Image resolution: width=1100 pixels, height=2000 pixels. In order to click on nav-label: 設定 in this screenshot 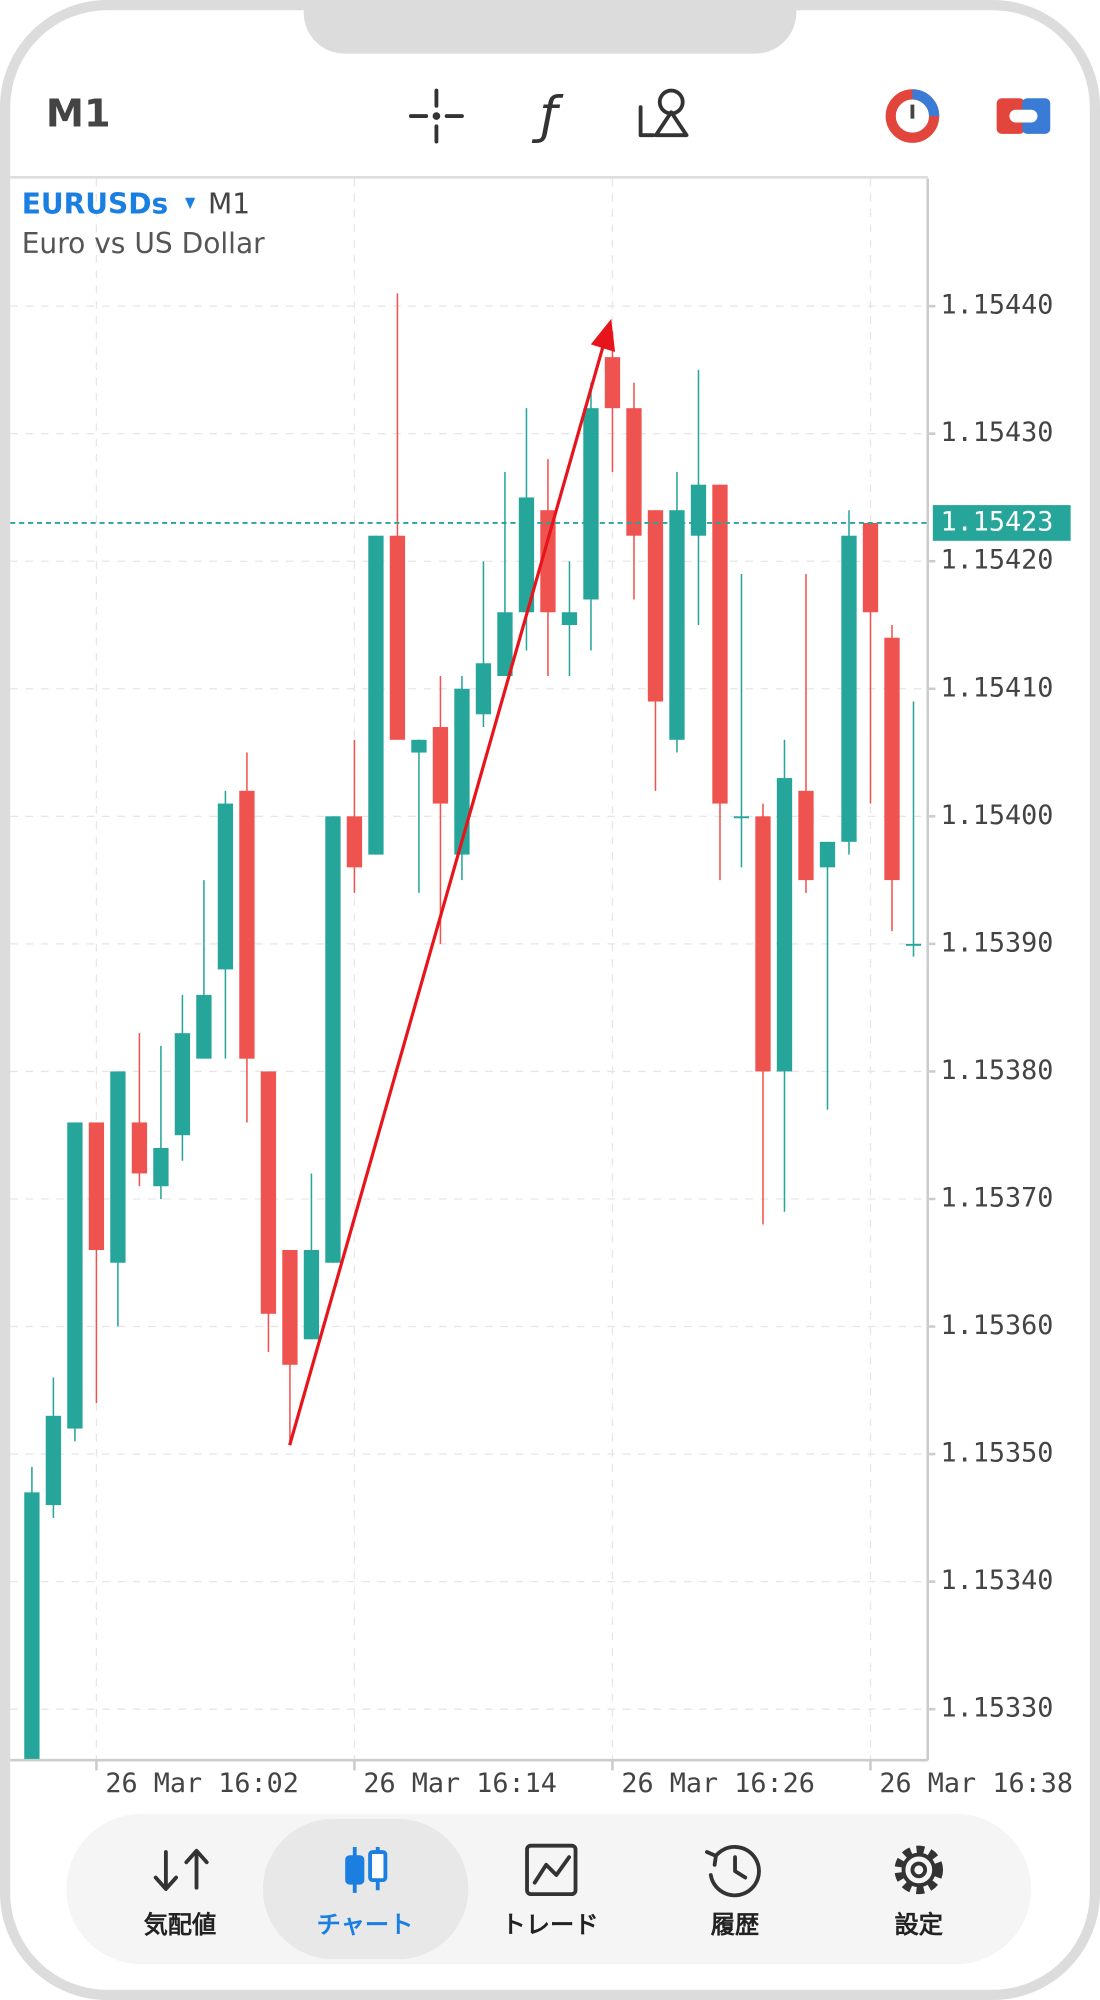, I will do `click(919, 1924)`.